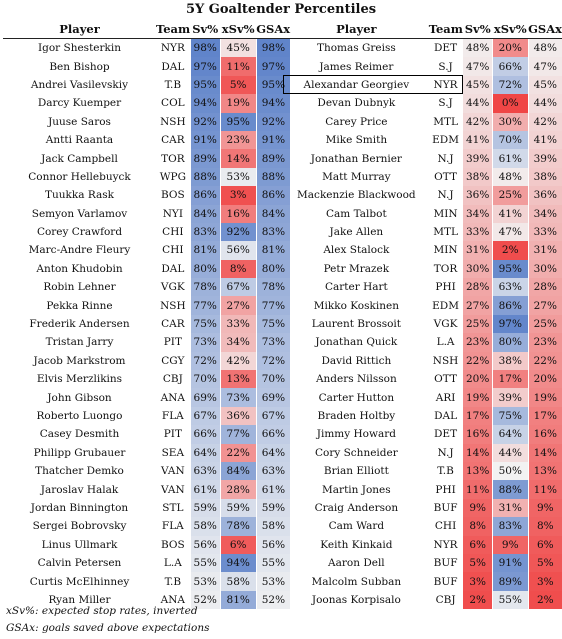 The image size is (562, 639). Describe the element at coordinates (173, 66) in the screenshot. I see `team-code: DAL` at that location.